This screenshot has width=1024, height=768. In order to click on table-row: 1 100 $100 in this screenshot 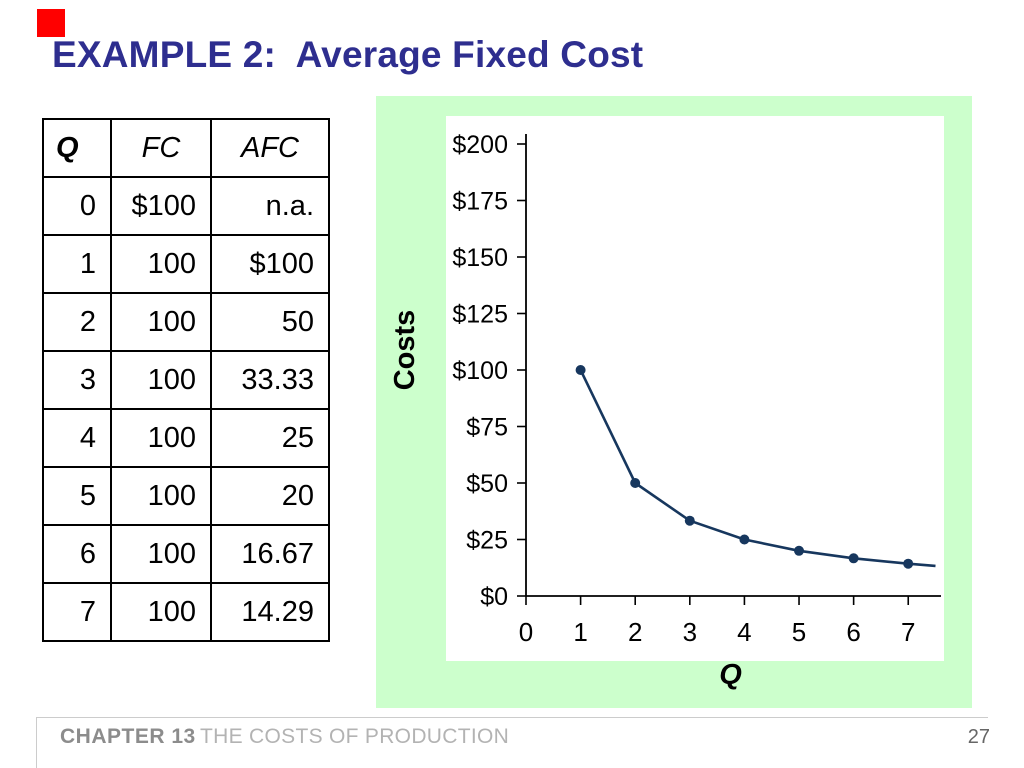, I will do `click(186, 264)`.